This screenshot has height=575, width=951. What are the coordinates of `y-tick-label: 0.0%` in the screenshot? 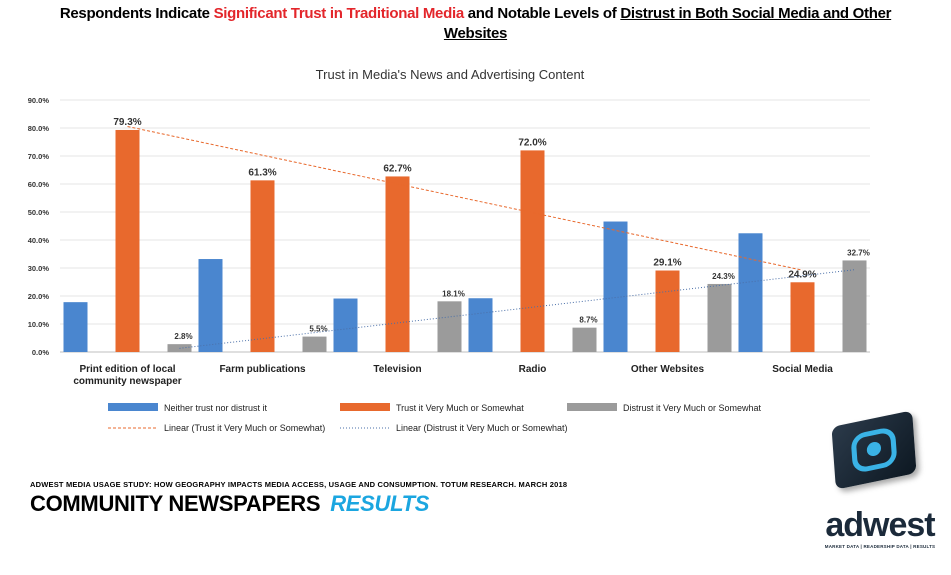 It's located at (40, 352).